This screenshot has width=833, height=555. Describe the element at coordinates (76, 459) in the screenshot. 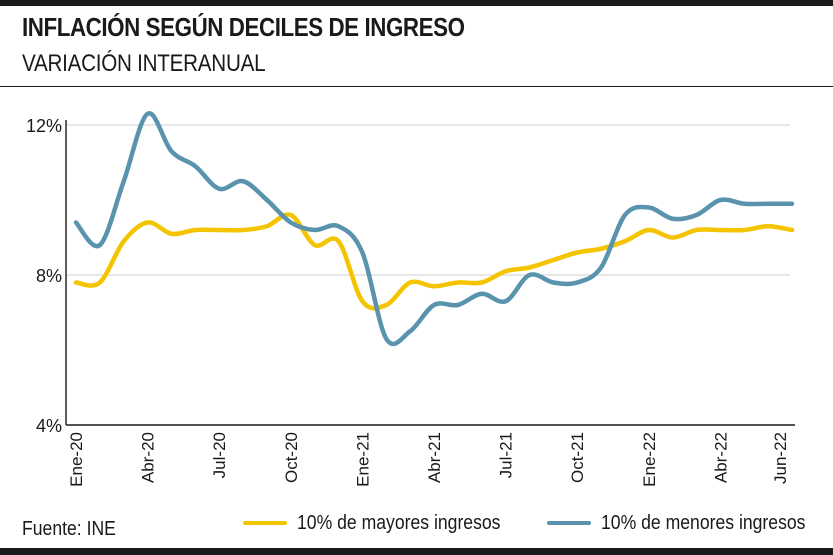

I see `x-tick-label: Ene-20` at that location.